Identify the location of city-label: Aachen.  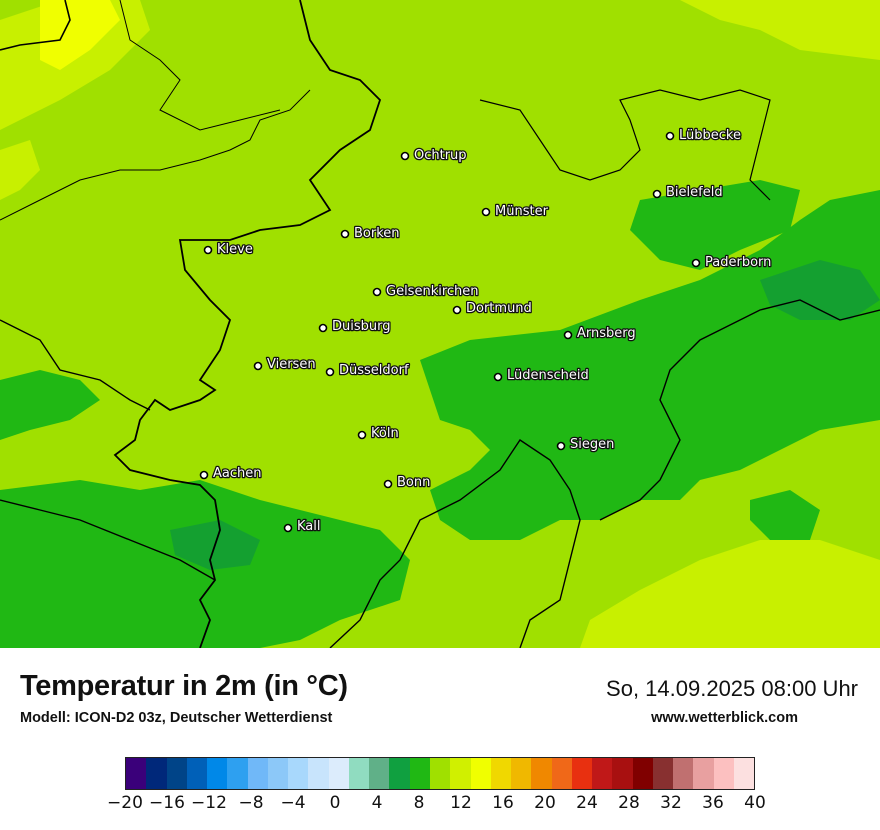
(237, 473).